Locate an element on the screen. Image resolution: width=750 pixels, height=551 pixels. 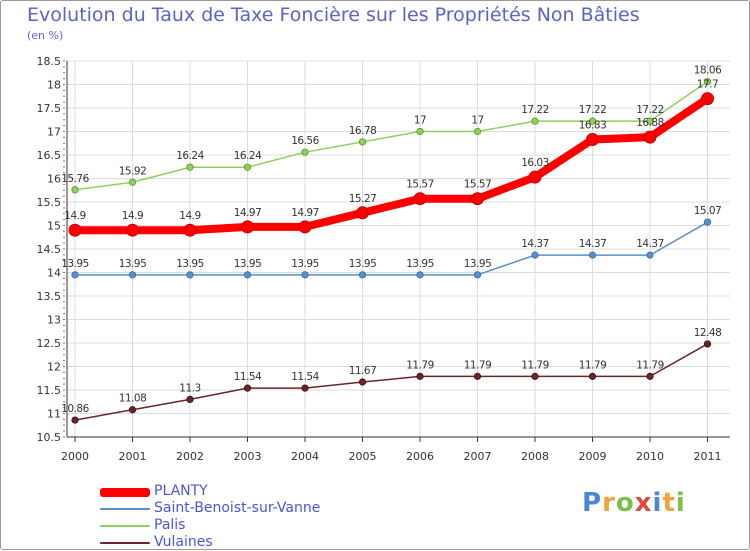
series-line is located at coordinates (391, 382).